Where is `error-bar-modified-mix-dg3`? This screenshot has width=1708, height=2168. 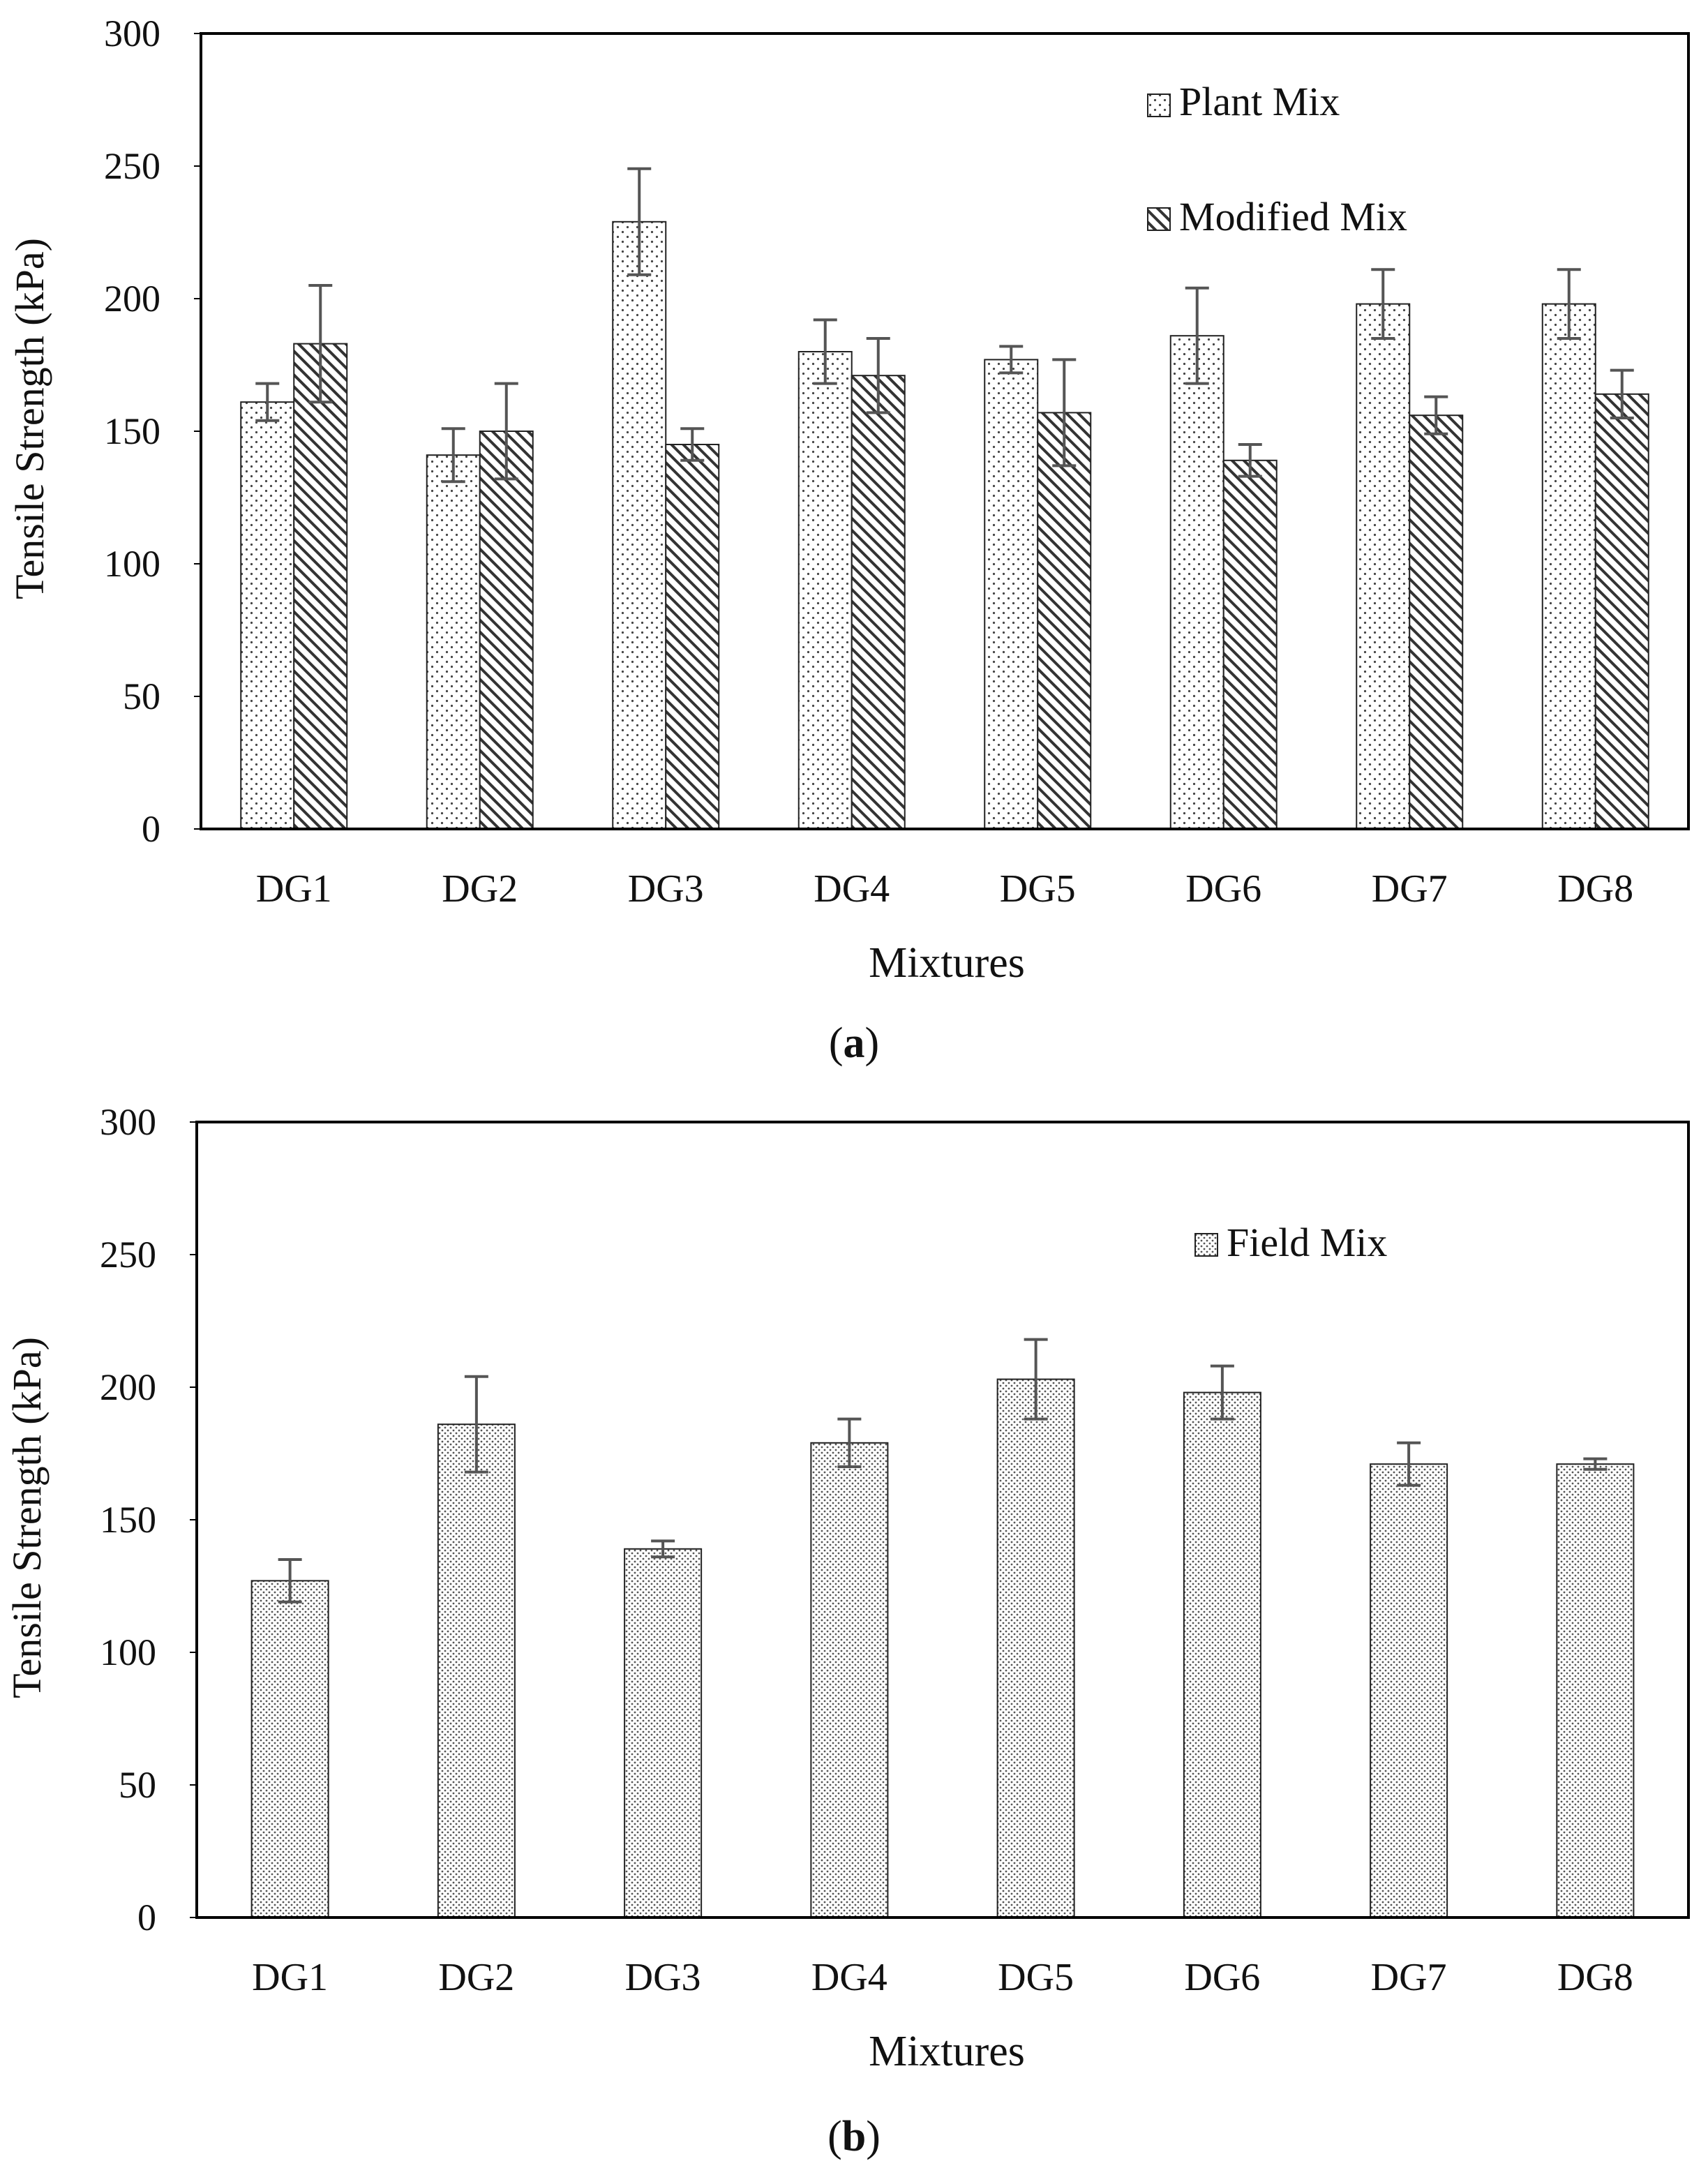
error-bar-modified-mix-dg3 is located at coordinates (692, 444).